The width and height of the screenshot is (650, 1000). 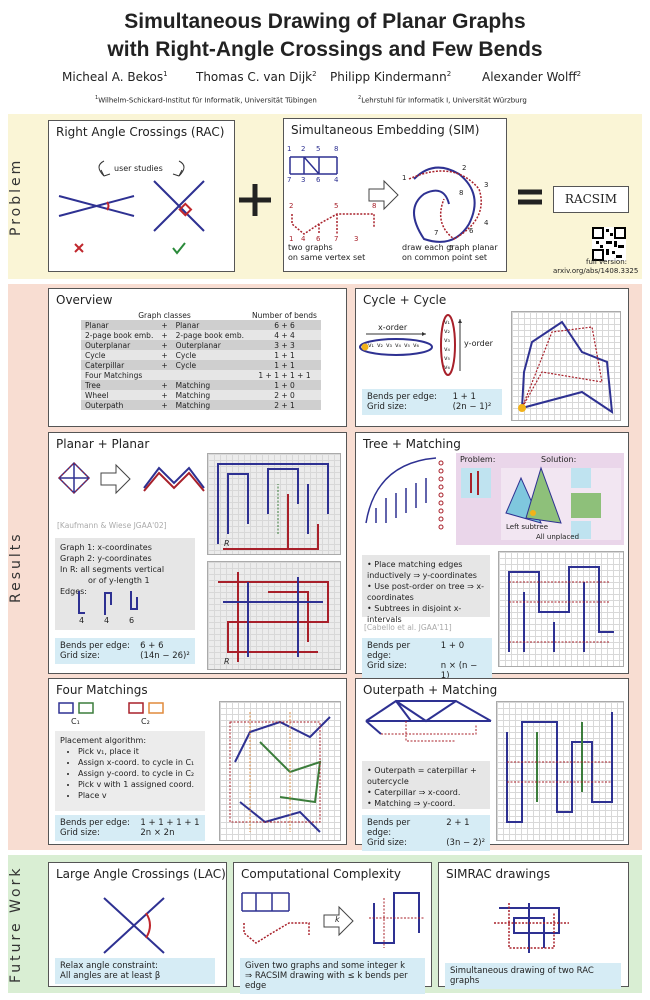 What do you see at coordinates (531, 928) in the screenshot?
I see `simrac-drawing` at bounding box center [531, 928].